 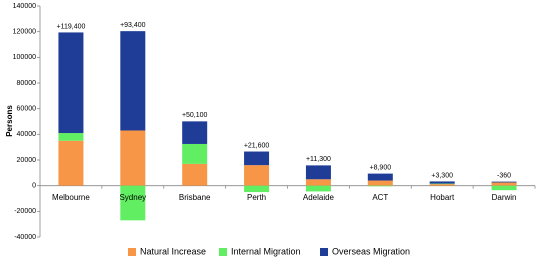 What do you see at coordinates (257, 145) in the screenshot?
I see `total-label: +21,600` at bounding box center [257, 145].